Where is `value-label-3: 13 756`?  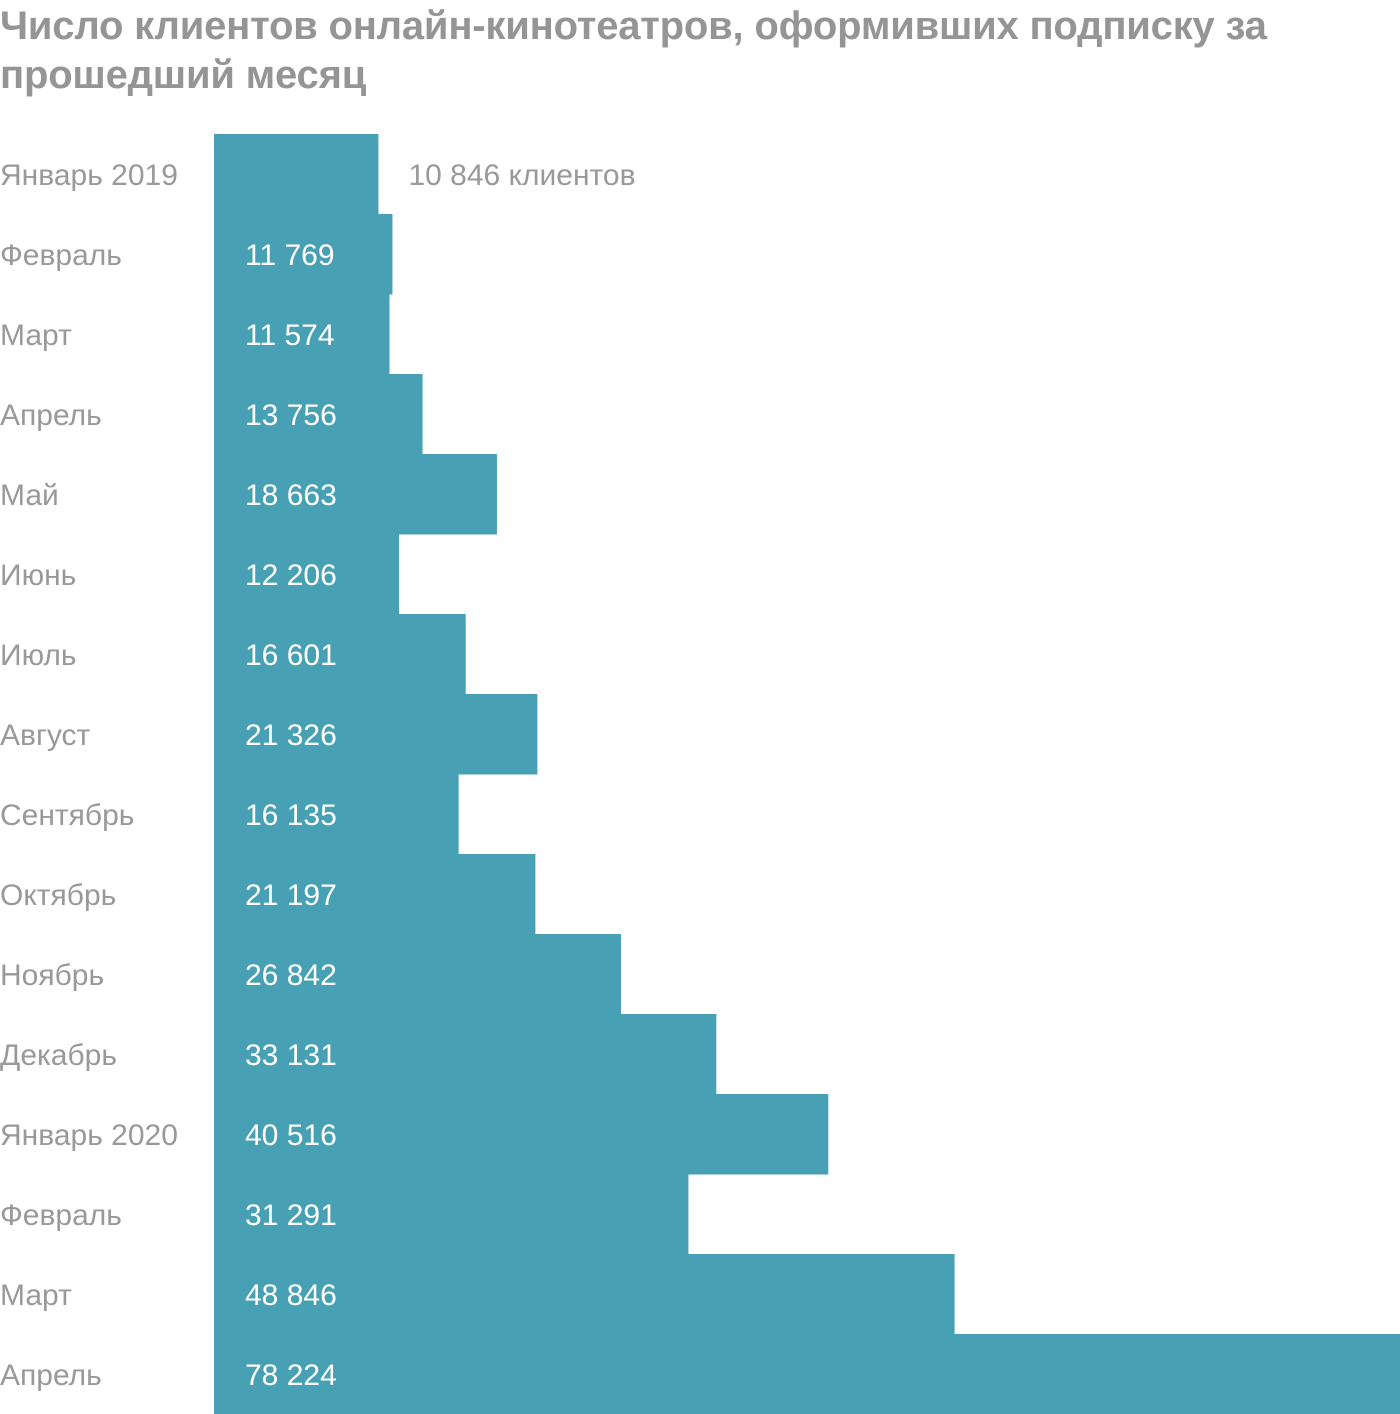
value-label-3: 13 756 is located at coordinates (291, 415).